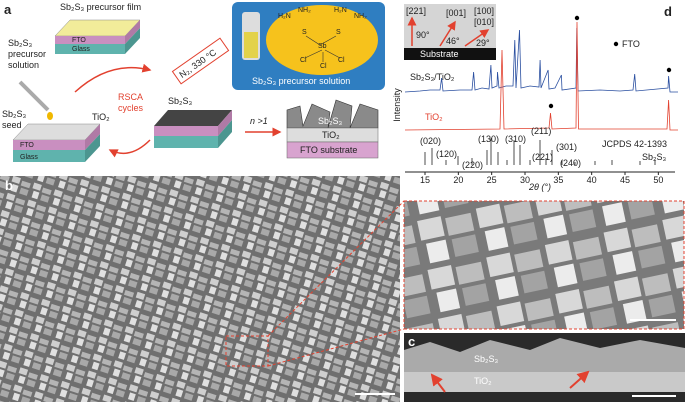  I want to click on x-tick-label: 40, so click(592, 180).